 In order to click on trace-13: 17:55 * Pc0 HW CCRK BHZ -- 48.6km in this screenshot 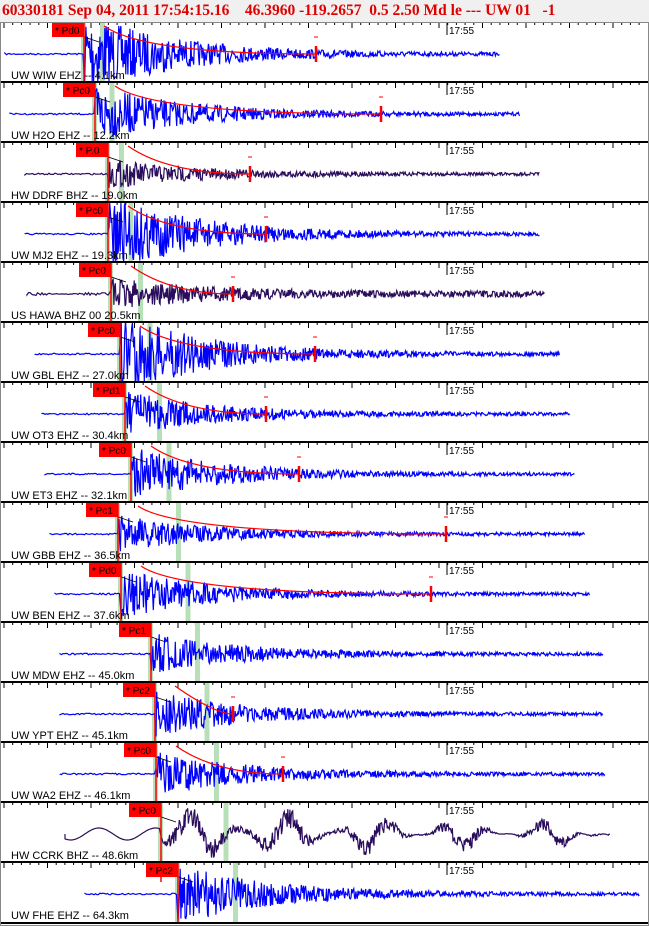, I will do `click(324, 841)`.